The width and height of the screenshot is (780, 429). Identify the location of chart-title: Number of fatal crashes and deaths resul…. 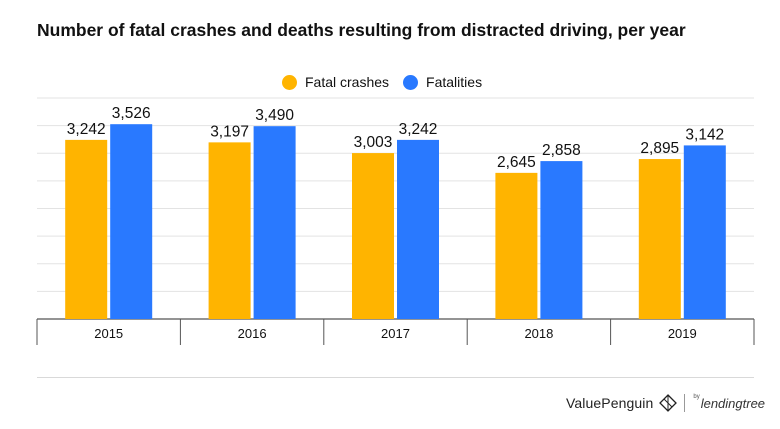
(361, 30).